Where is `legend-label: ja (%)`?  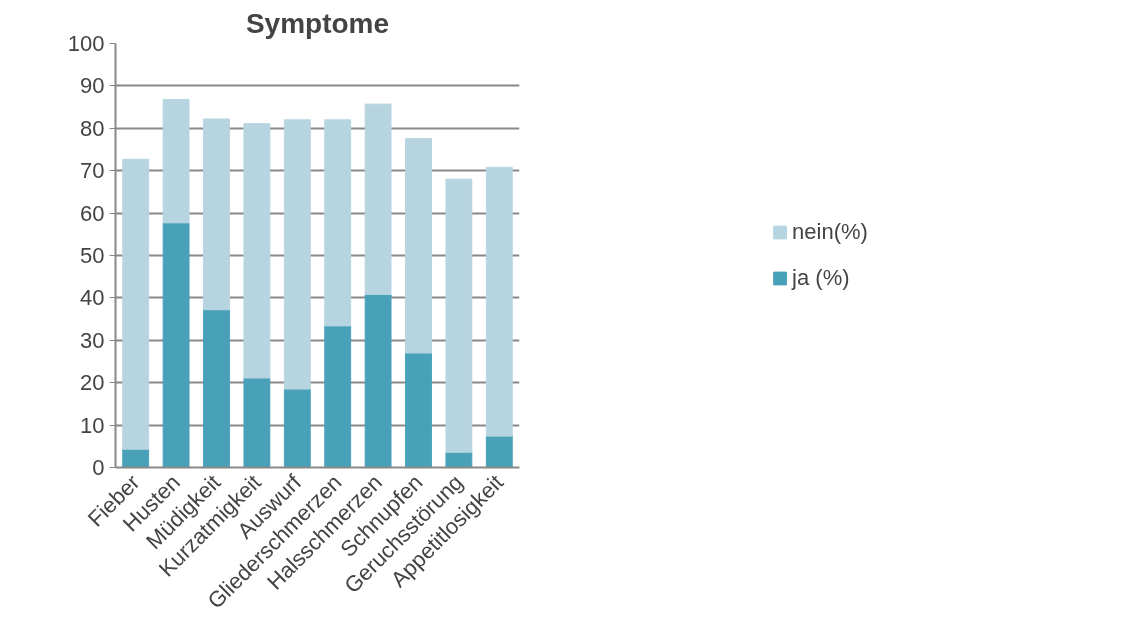
legend-label: ja (%) is located at coordinates (821, 278).